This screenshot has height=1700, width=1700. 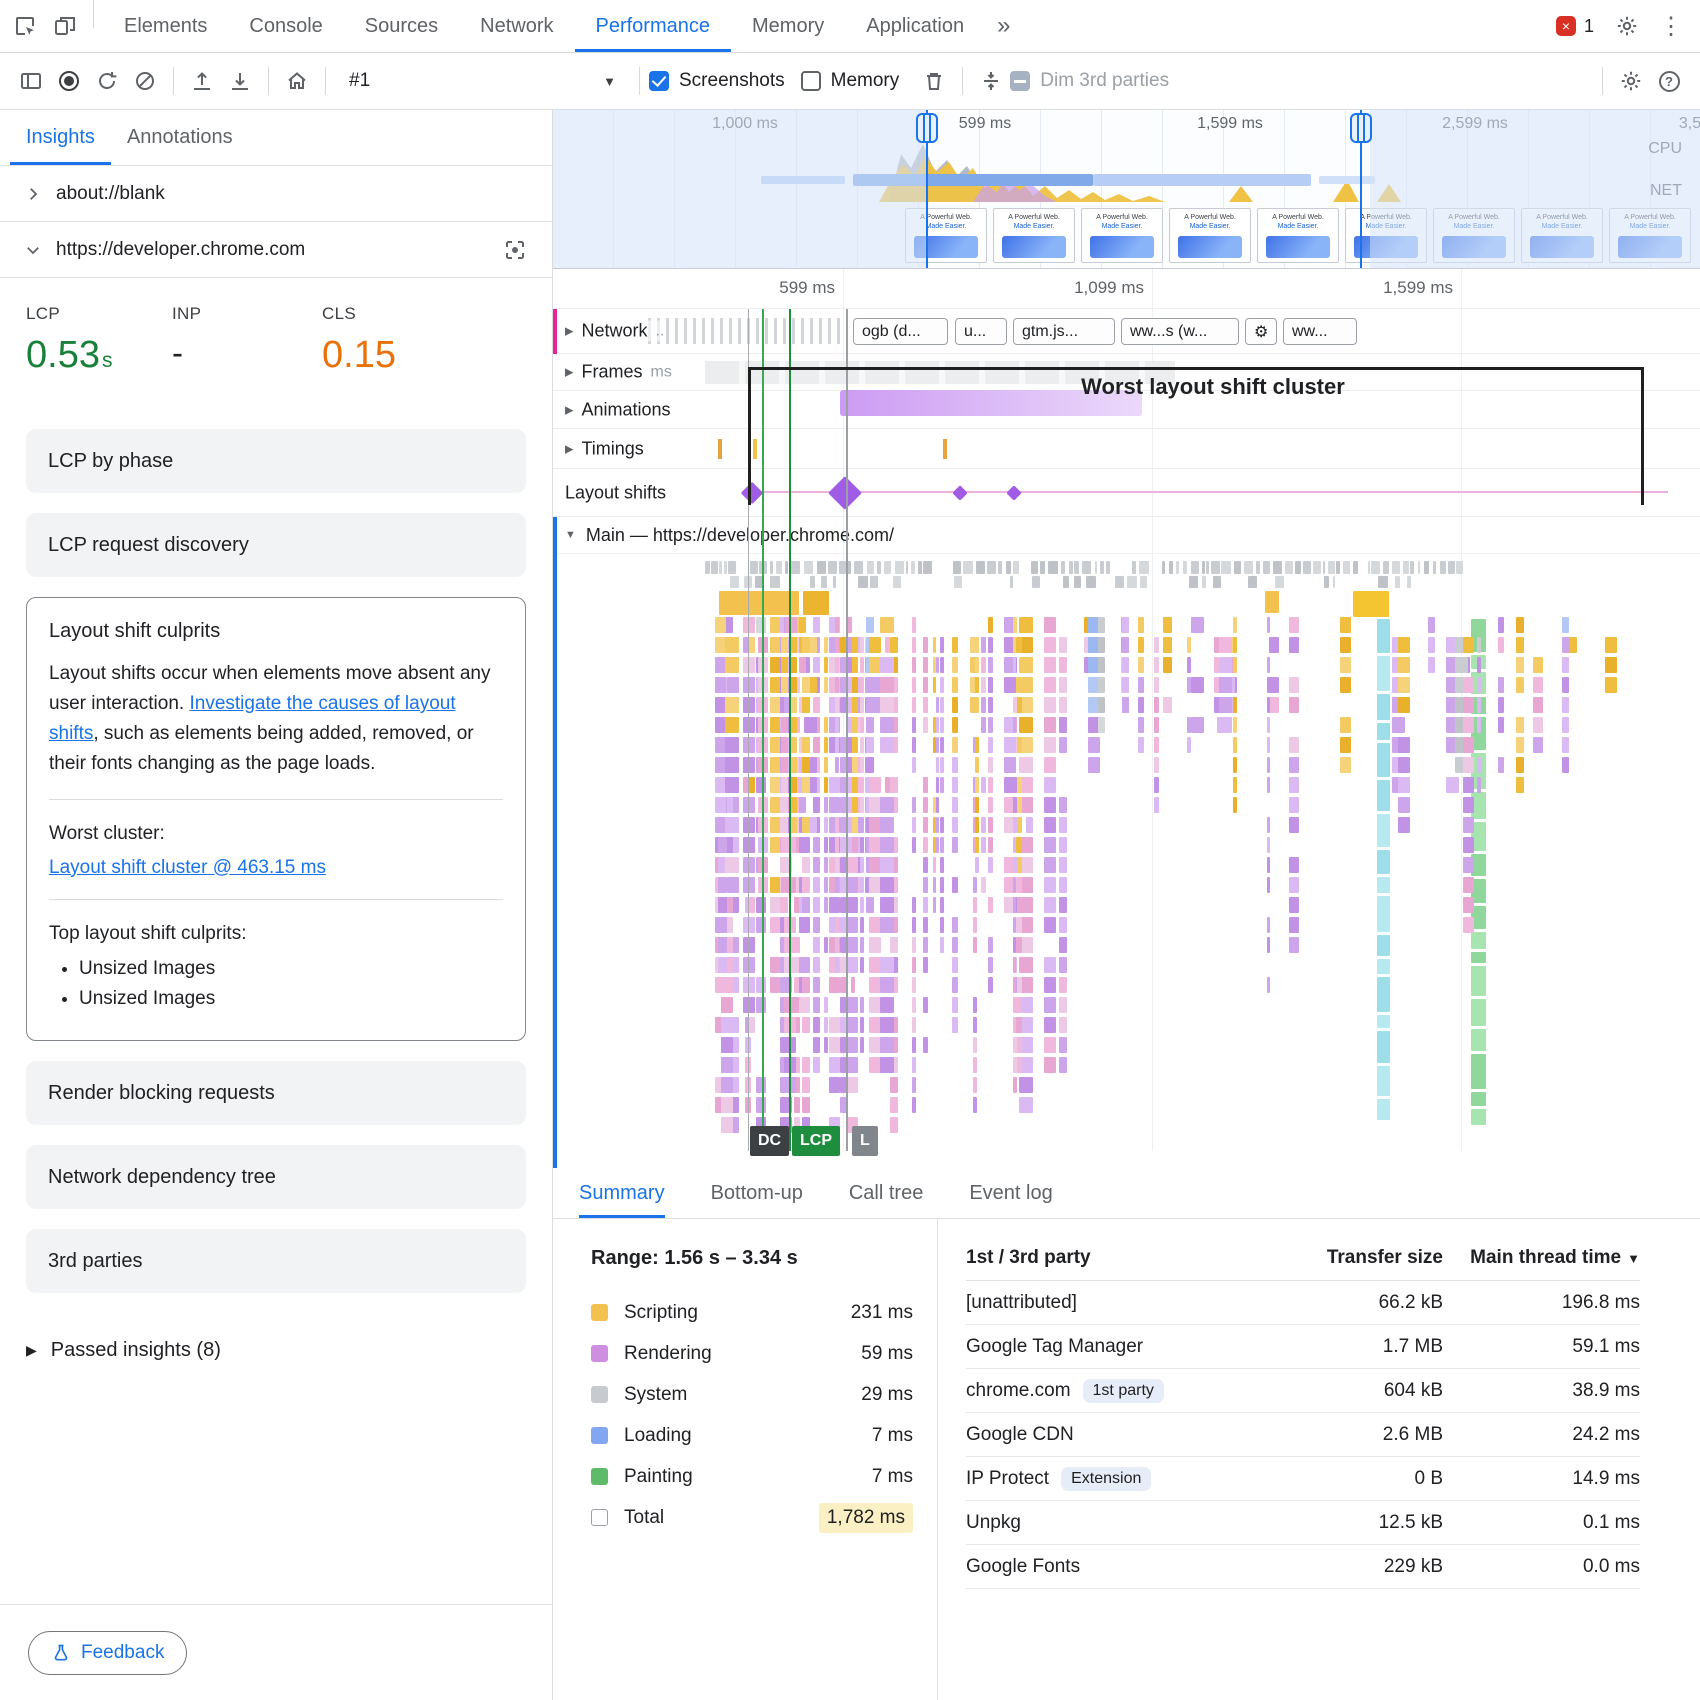 I want to click on metric-cls: CLS 0.15, so click(x=359, y=340).